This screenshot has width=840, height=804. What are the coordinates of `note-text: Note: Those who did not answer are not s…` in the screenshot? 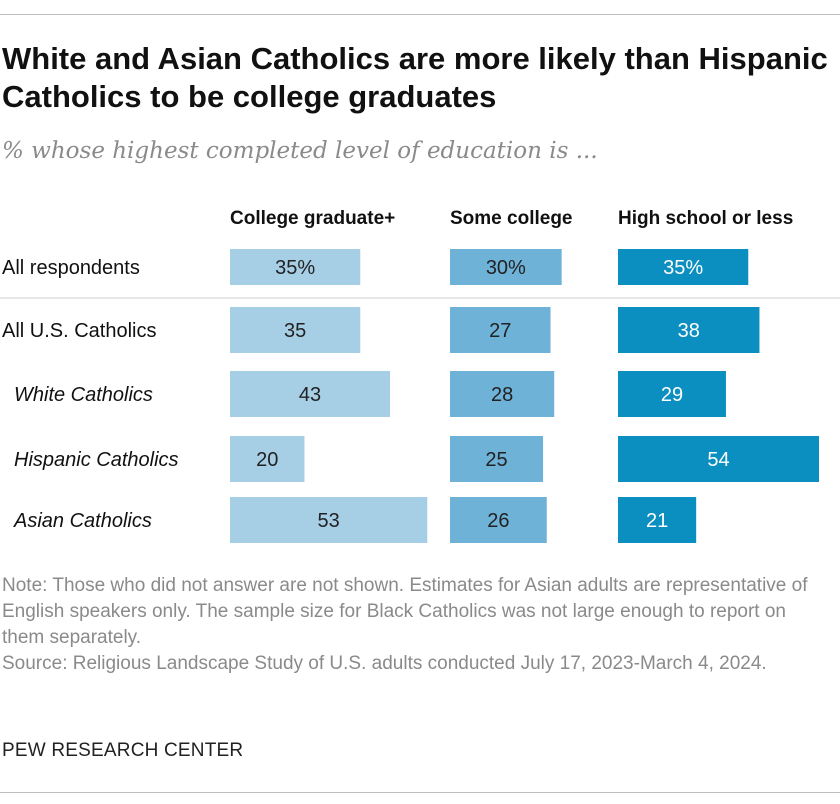 It's located at (405, 611).